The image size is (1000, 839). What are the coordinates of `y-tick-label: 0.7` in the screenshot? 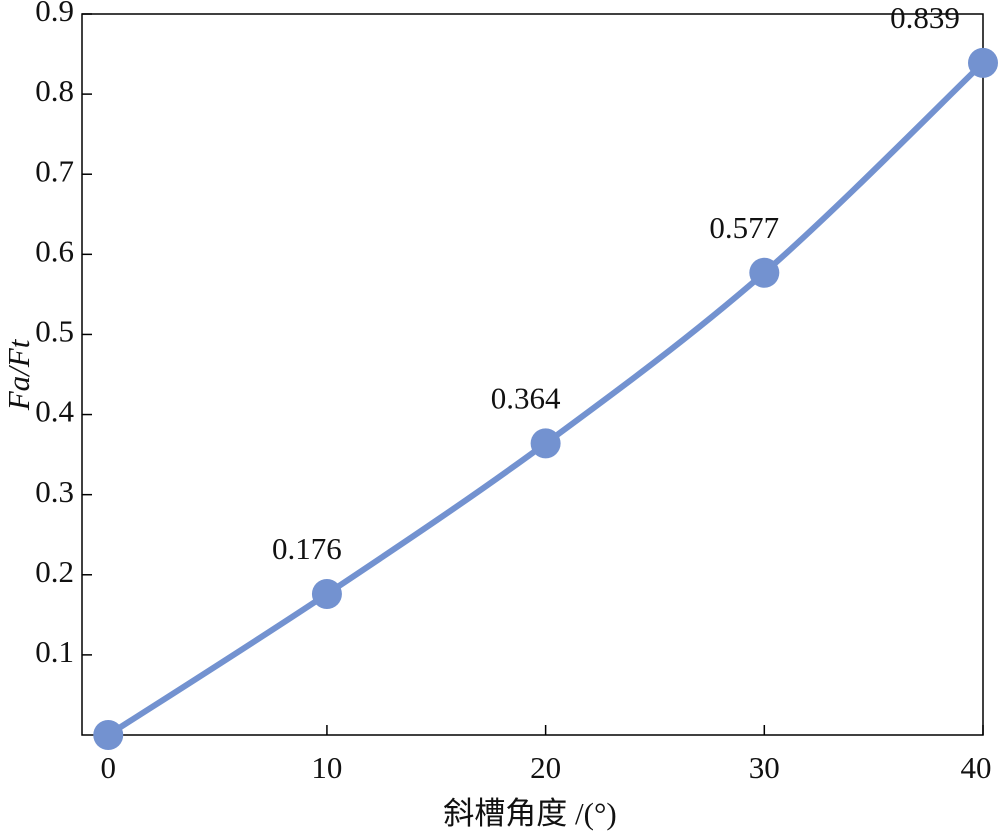 It's located at (54, 170).